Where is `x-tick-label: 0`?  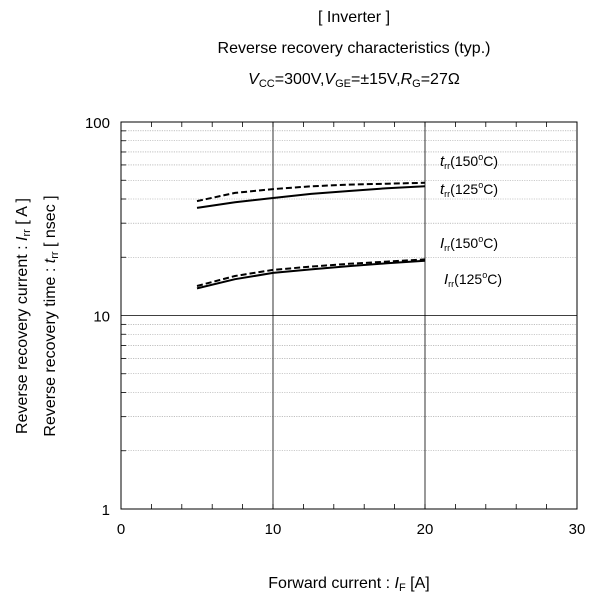
x-tick-label: 0 is located at coordinates (121, 529).